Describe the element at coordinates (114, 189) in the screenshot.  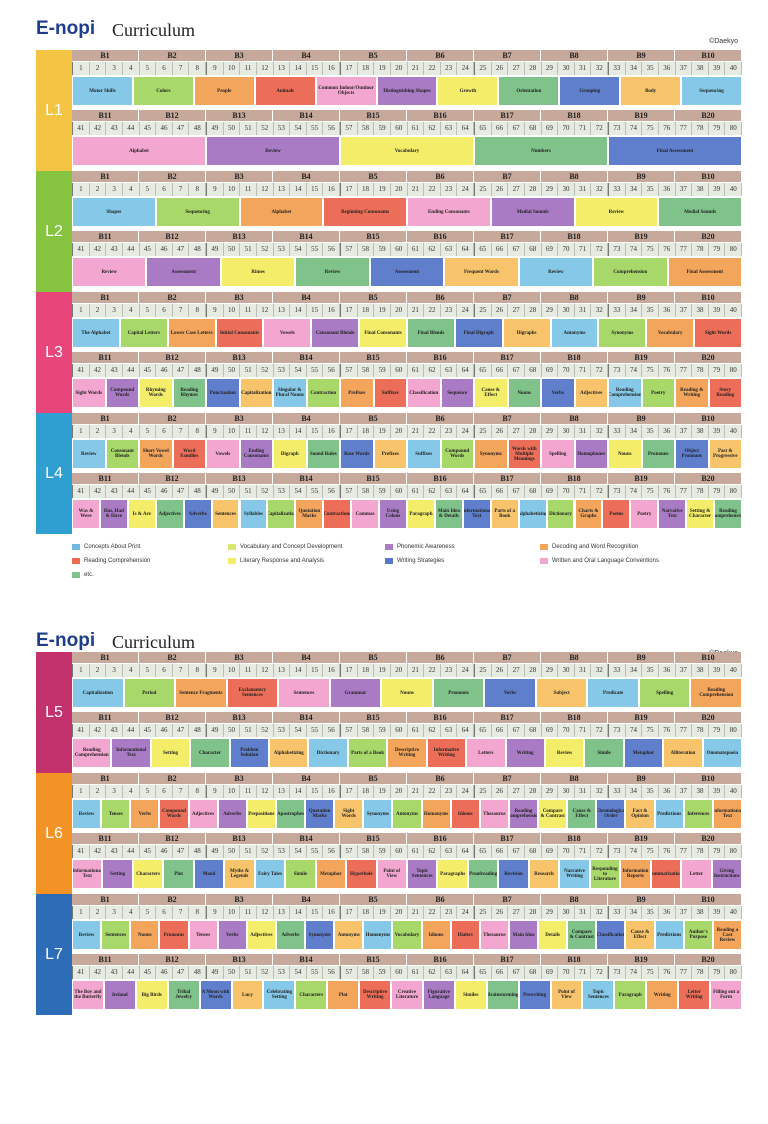
I see `unit-number: 3` at that location.